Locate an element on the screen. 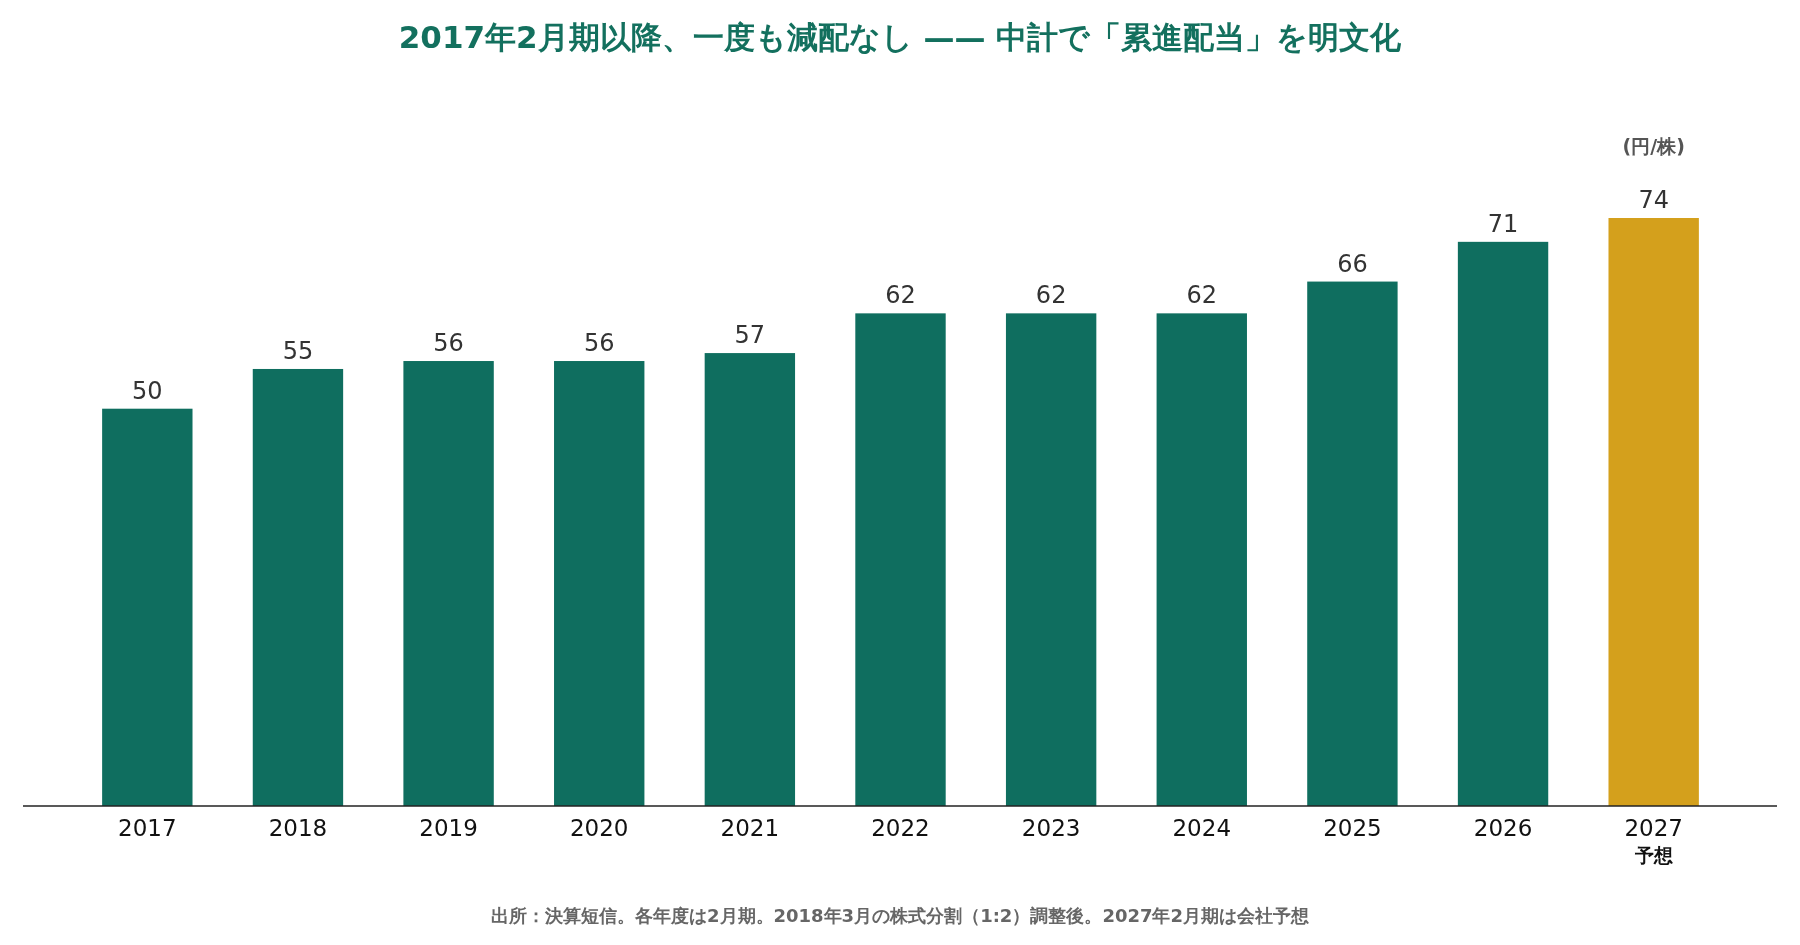 The height and width of the screenshot is (945, 1800). x-tick-label: 2024 is located at coordinates (1202, 828).